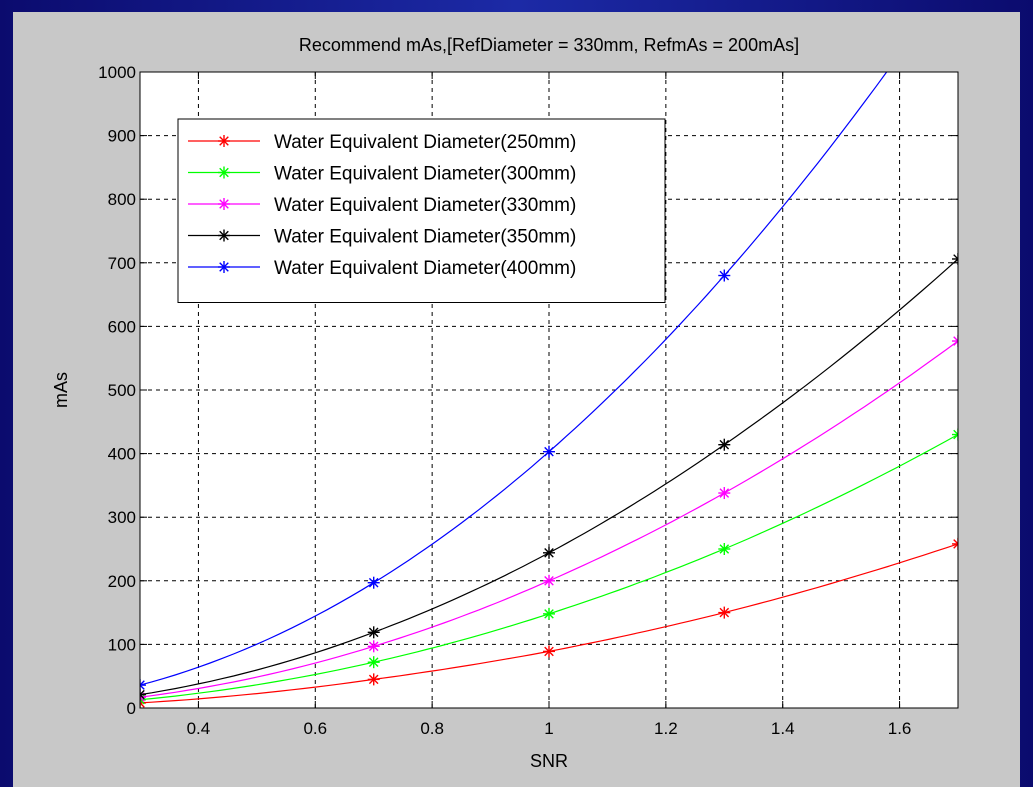 The width and height of the screenshot is (1033, 787). Describe the element at coordinates (199, 728) in the screenshot. I see `x-tick-label: 0.4` at that location.